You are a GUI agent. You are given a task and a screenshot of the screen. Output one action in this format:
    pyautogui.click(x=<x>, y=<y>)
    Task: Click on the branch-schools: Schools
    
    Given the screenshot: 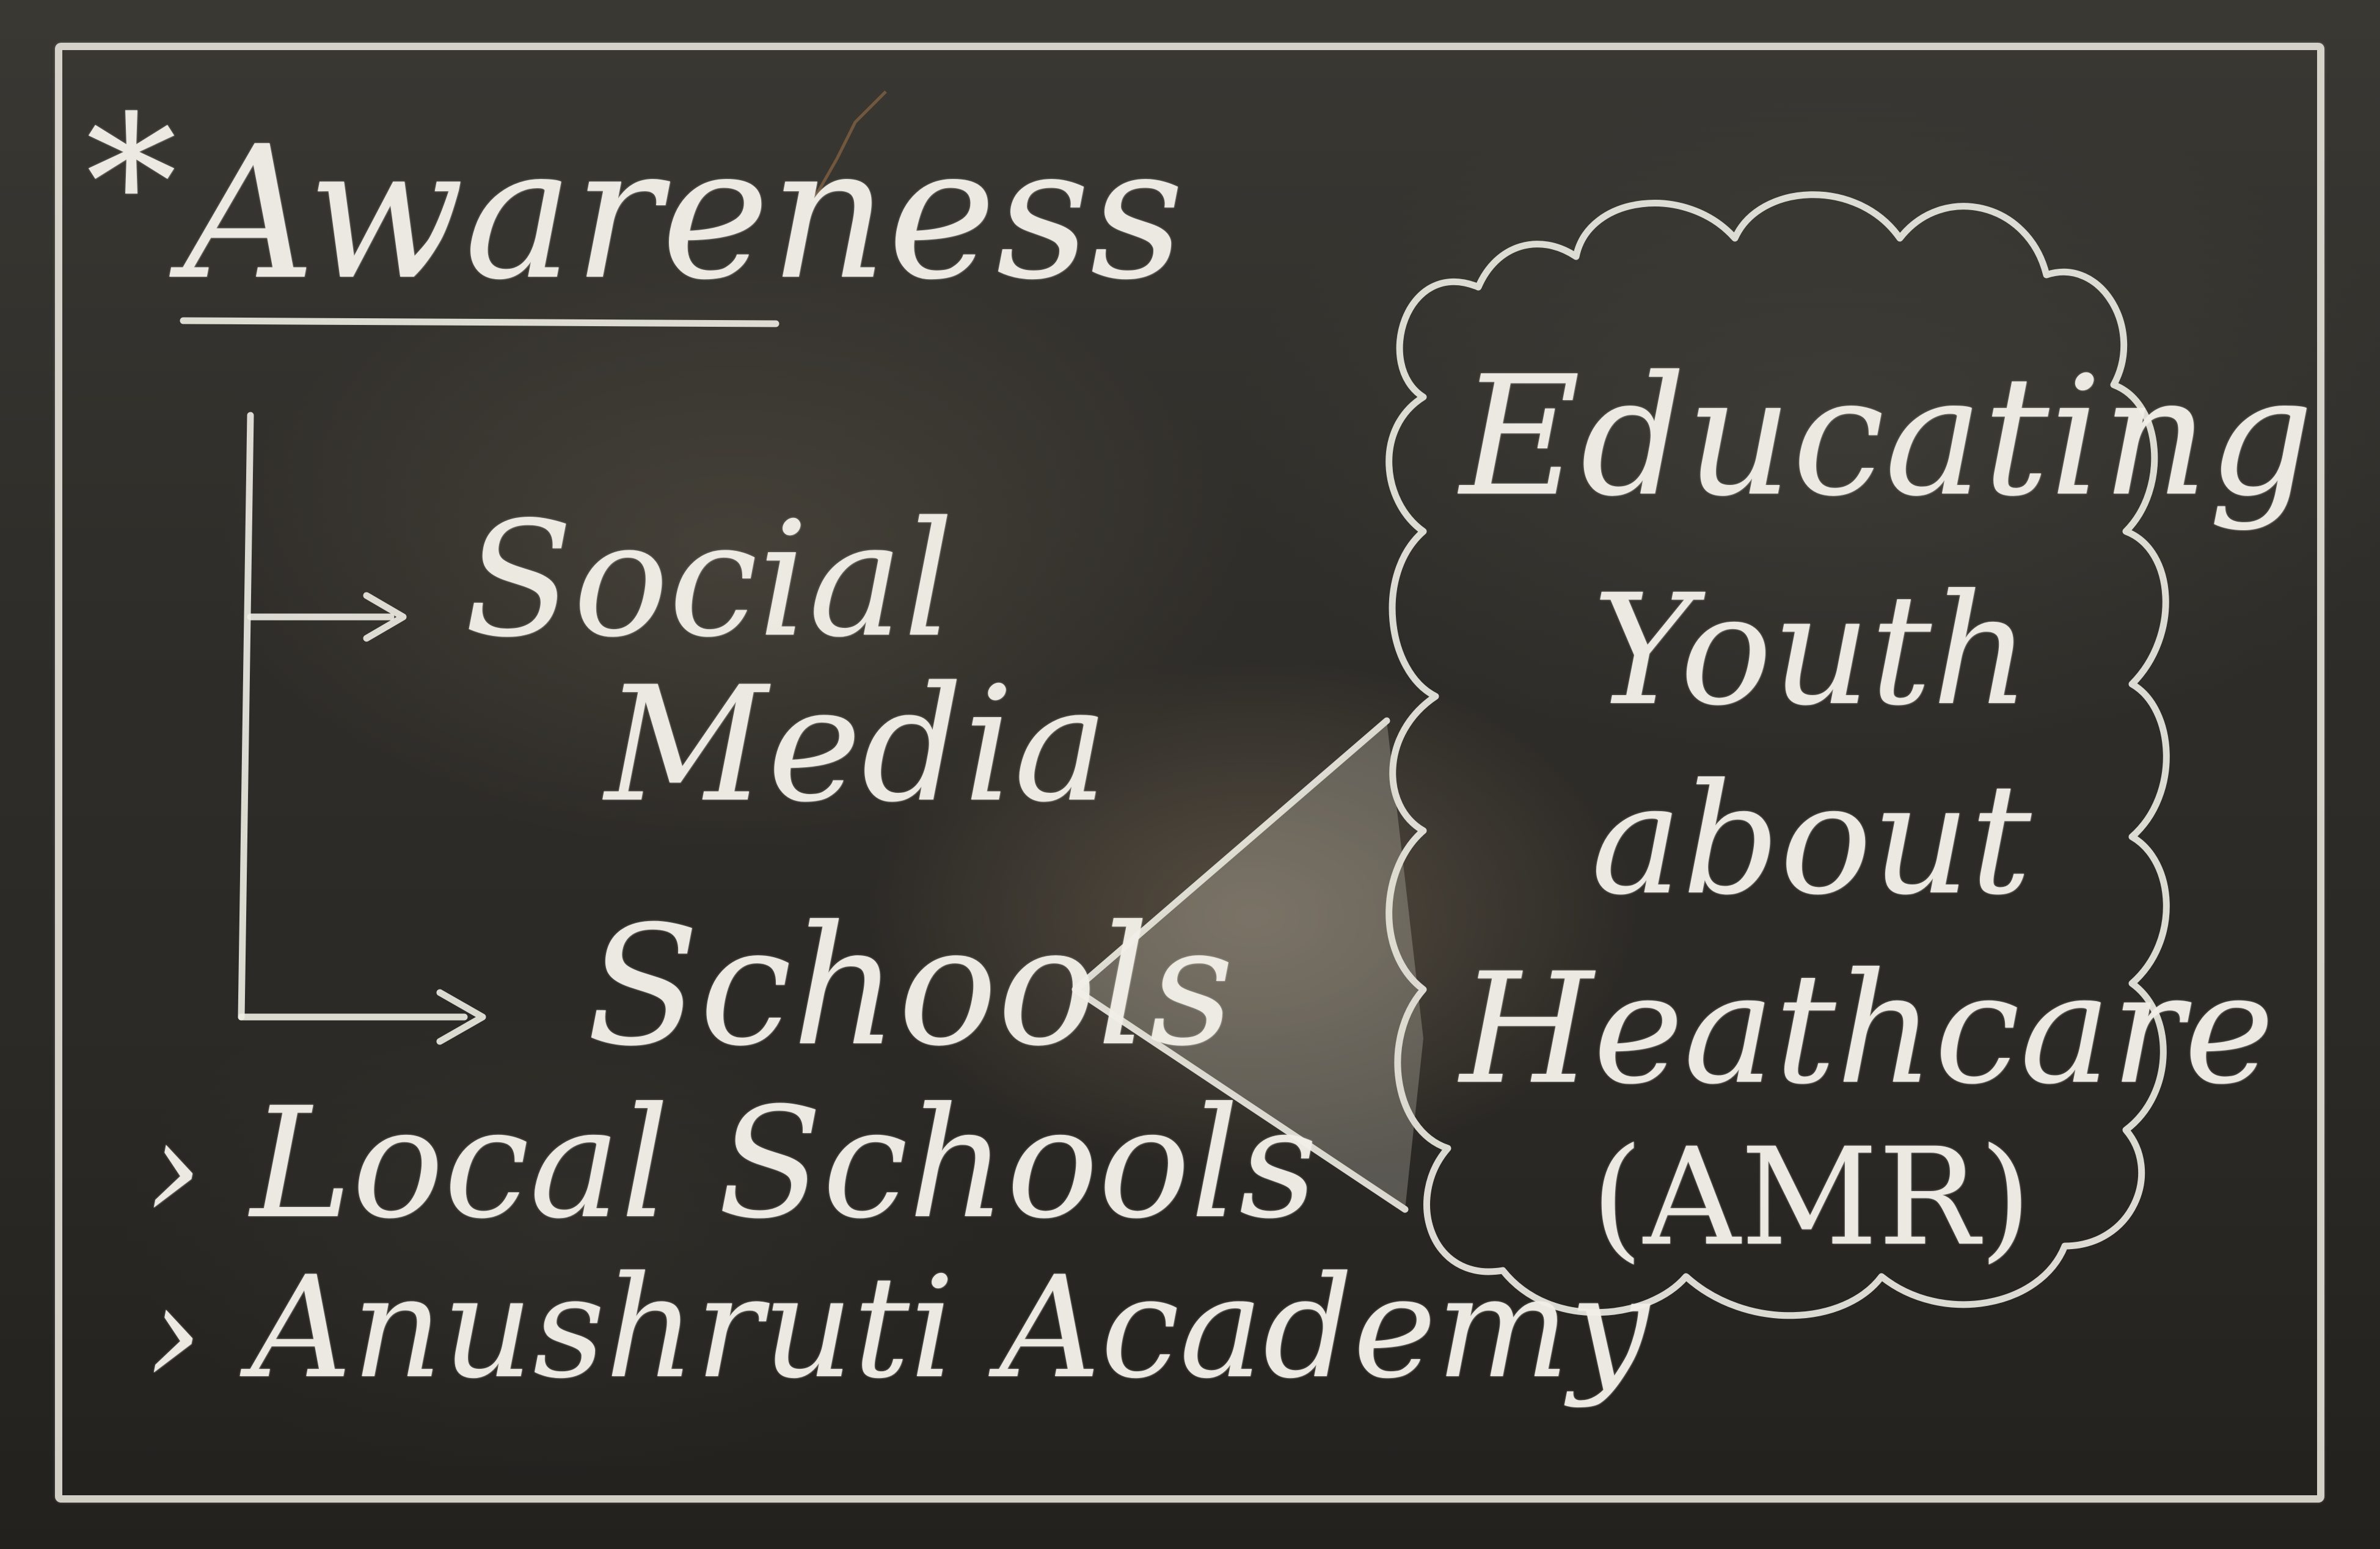 What is the action you would take?
    pyautogui.click(x=910, y=986)
    